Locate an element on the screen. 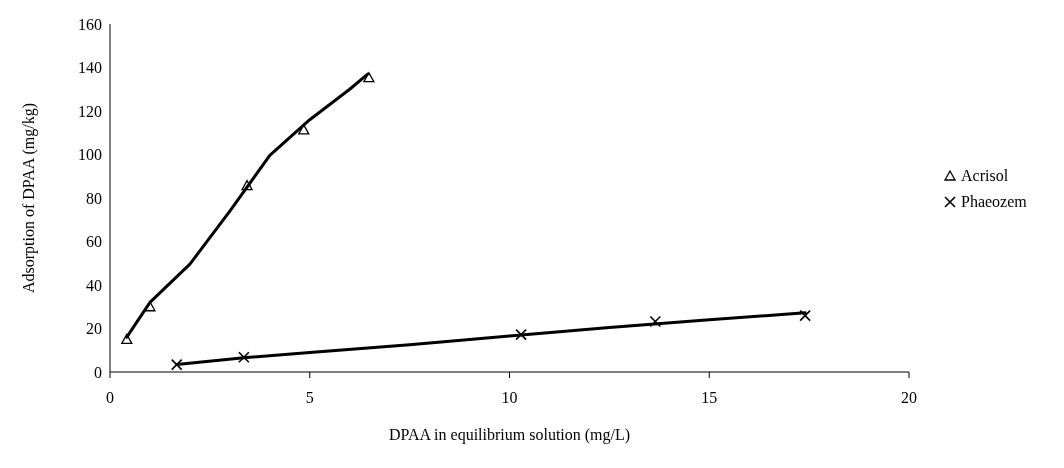  x-tick-label: 15 is located at coordinates (709, 398).